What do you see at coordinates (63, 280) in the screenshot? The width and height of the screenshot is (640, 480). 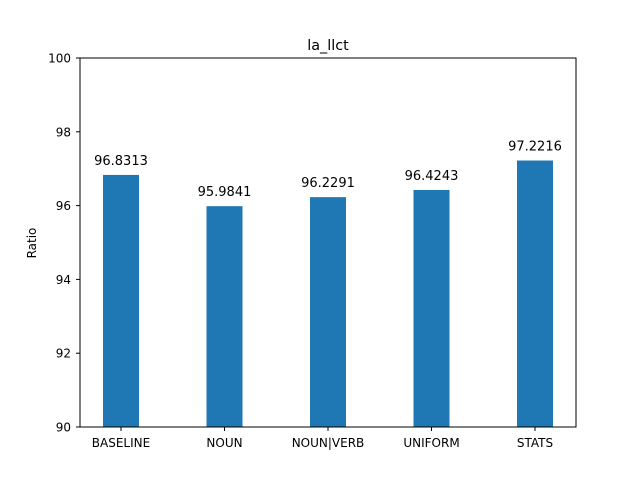 I see `y-tick-label: 94` at bounding box center [63, 280].